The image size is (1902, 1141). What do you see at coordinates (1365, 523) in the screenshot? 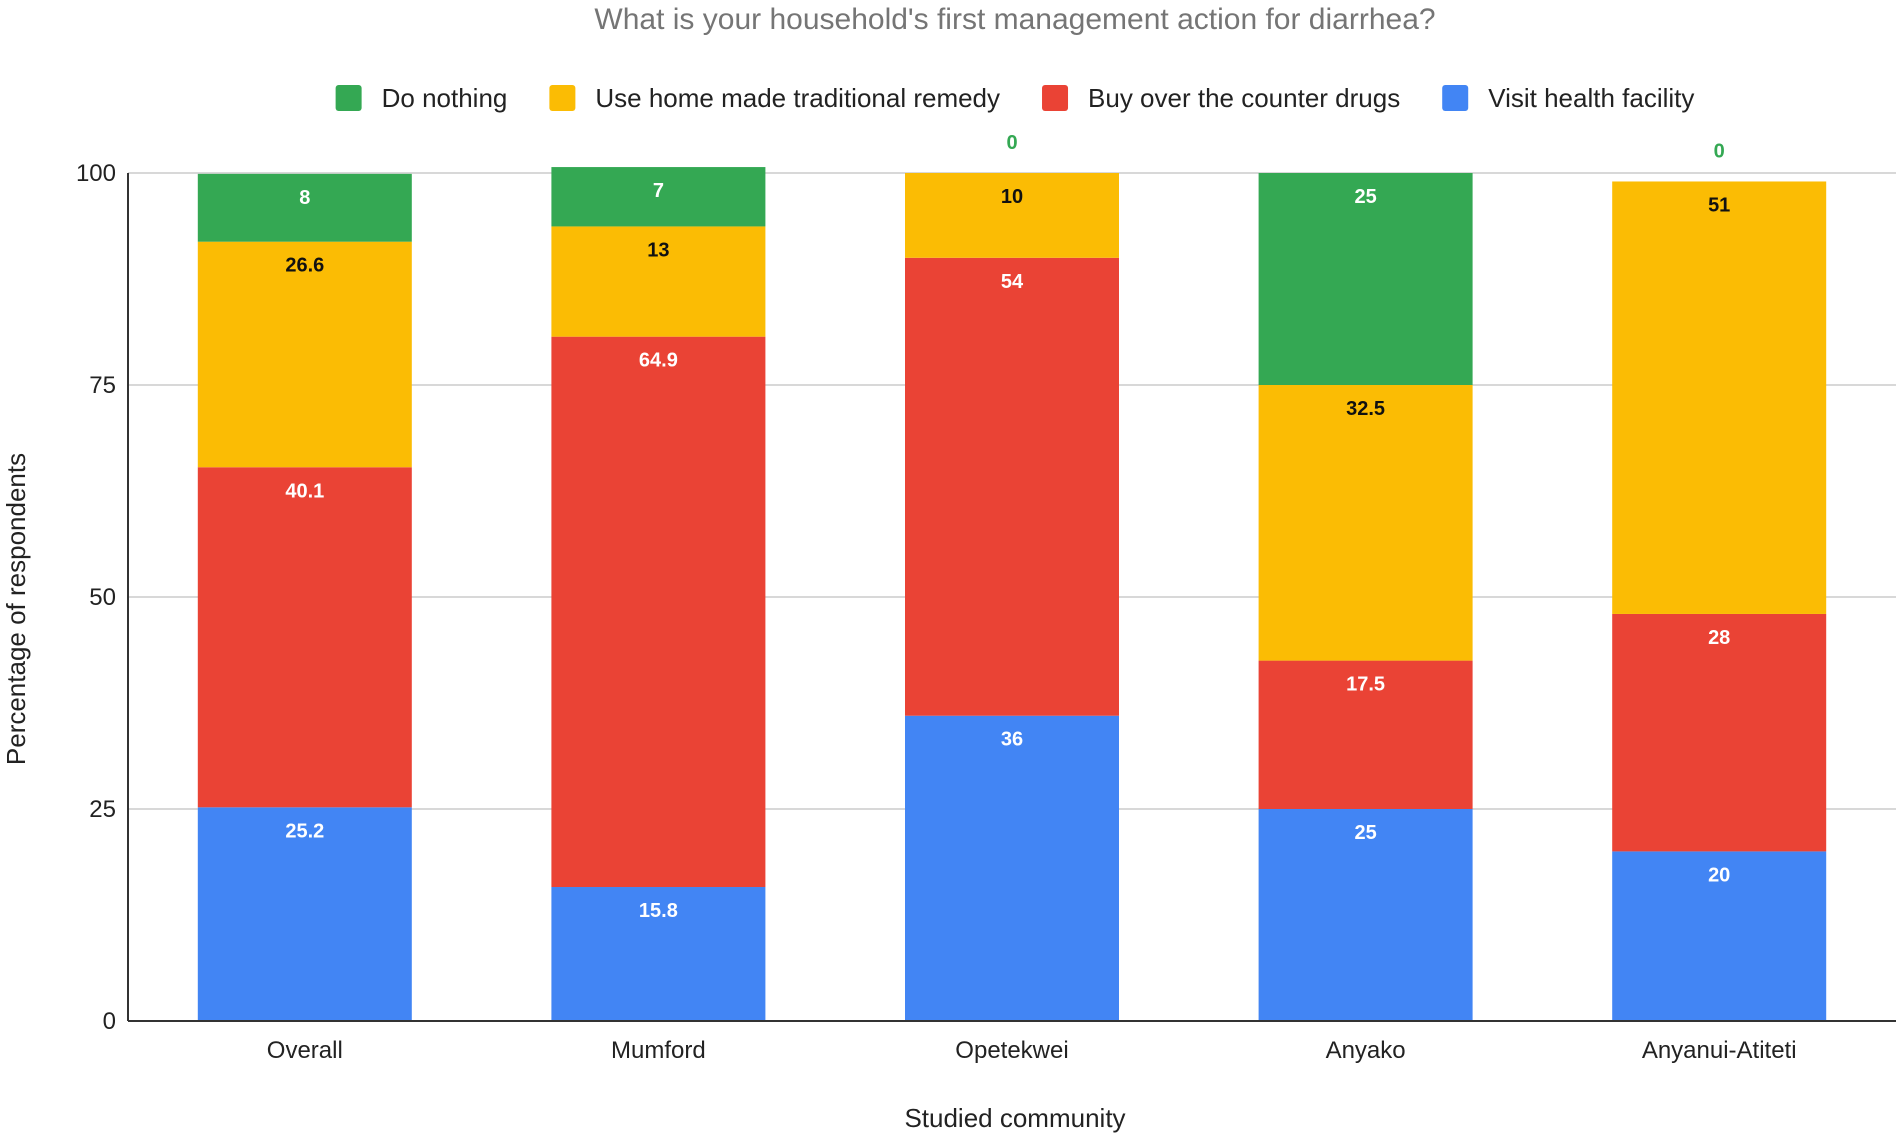
I see `bar-anyako-use-home-made-traditional-remedy` at bounding box center [1365, 523].